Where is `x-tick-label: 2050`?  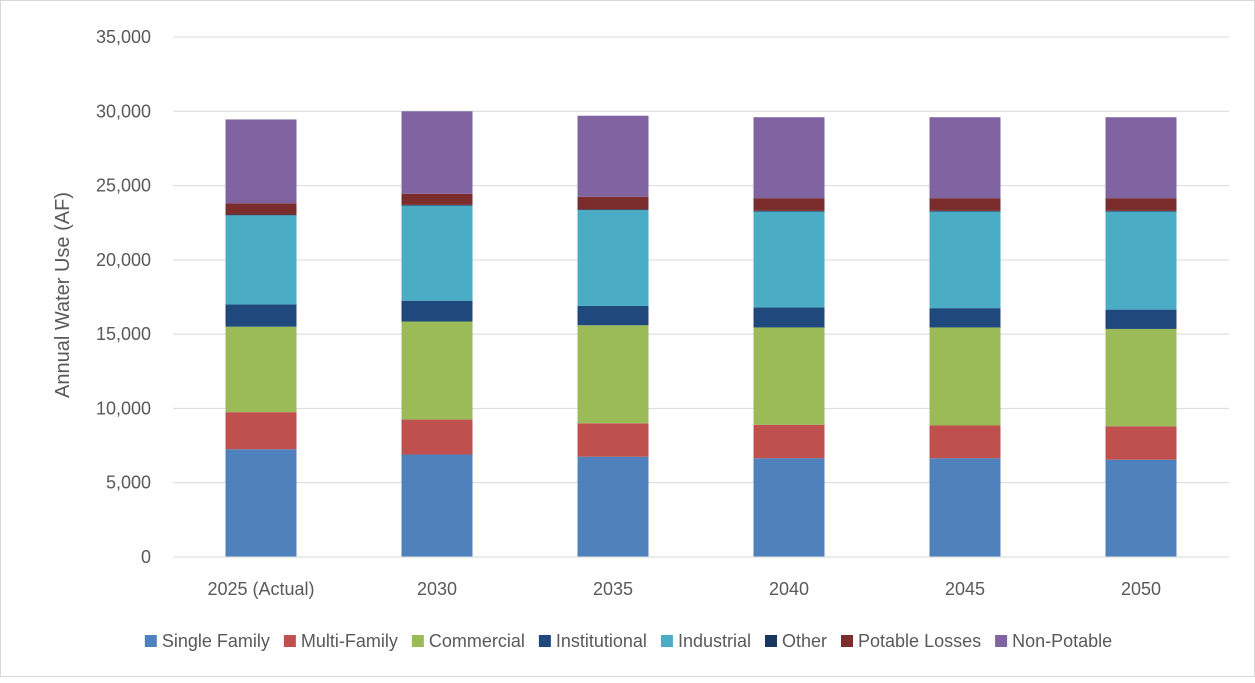 x-tick-label: 2050 is located at coordinates (1141, 589).